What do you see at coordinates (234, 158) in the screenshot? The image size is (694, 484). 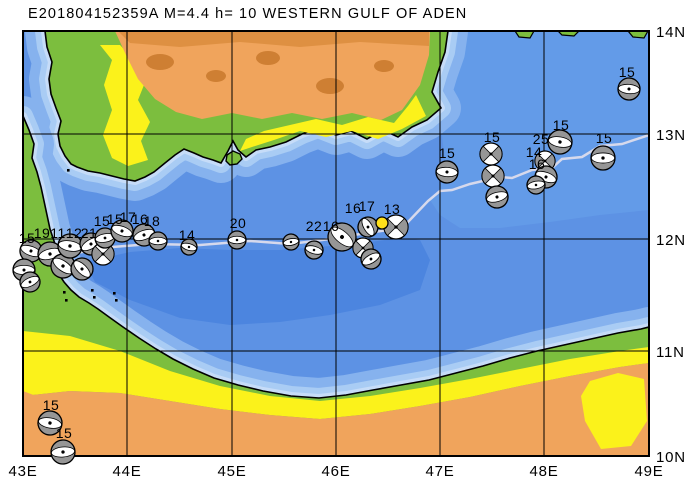 I see `island` at bounding box center [234, 158].